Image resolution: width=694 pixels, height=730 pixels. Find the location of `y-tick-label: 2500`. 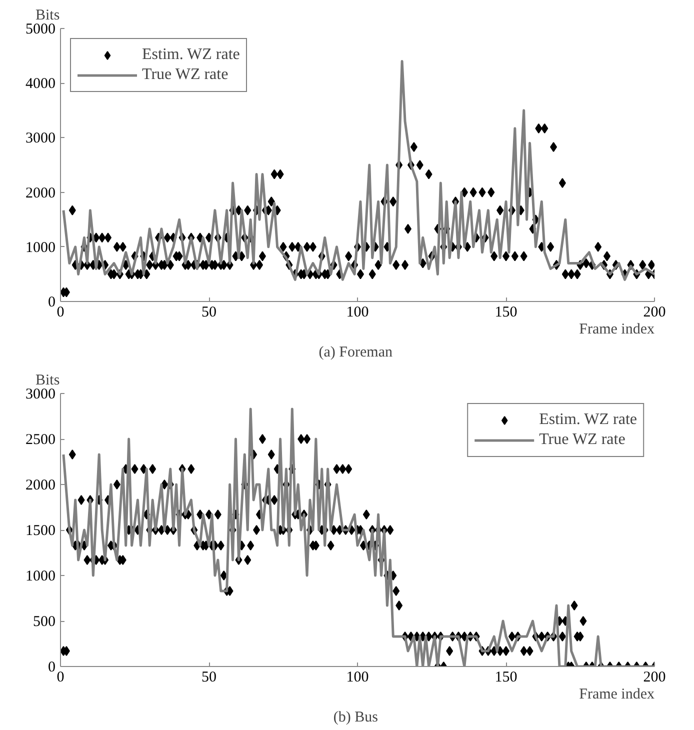

y-tick-label: 2500 is located at coordinates (41, 440).